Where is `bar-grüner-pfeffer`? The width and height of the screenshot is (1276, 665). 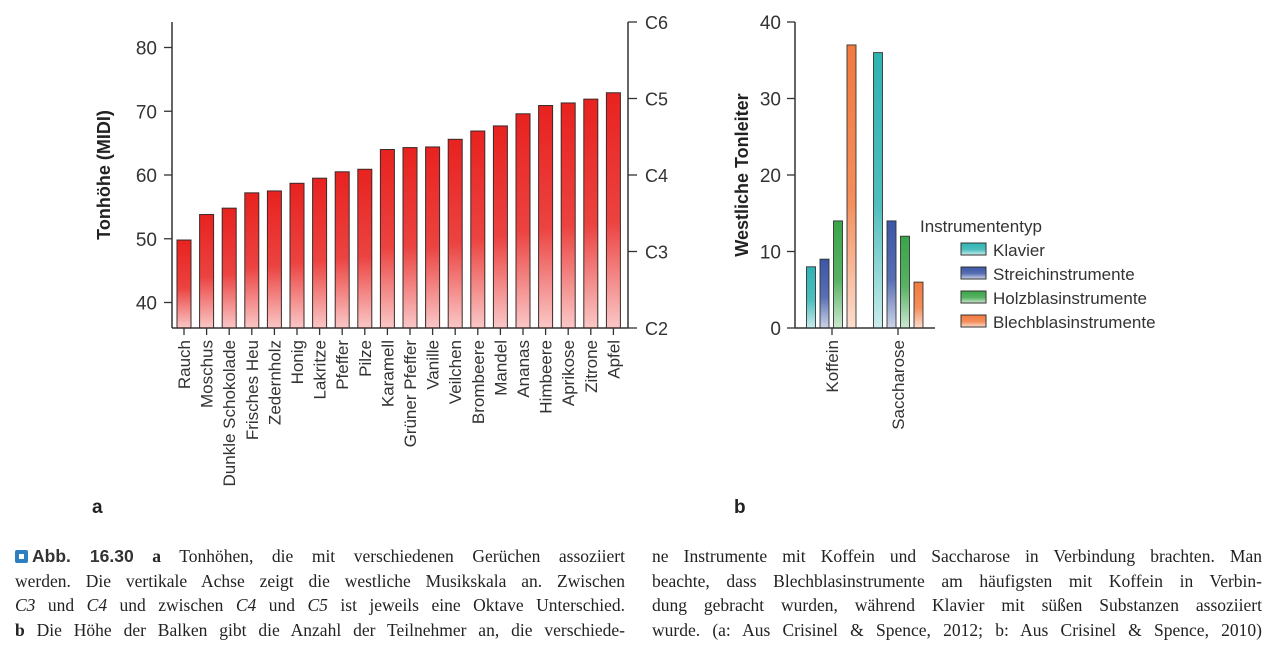
bar-grüner-pfeffer is located at coordinates (410, 238).